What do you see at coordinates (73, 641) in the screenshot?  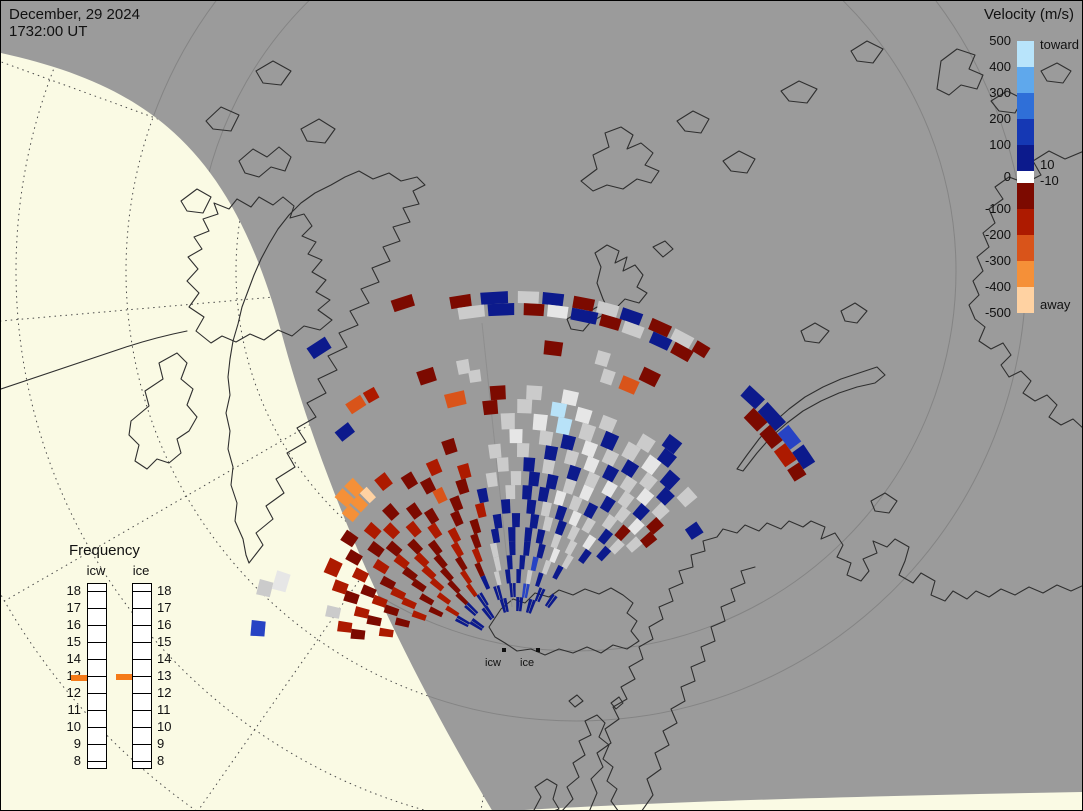 I see `frequency-tick-label-left: 15` at bounding box center [73, 641].